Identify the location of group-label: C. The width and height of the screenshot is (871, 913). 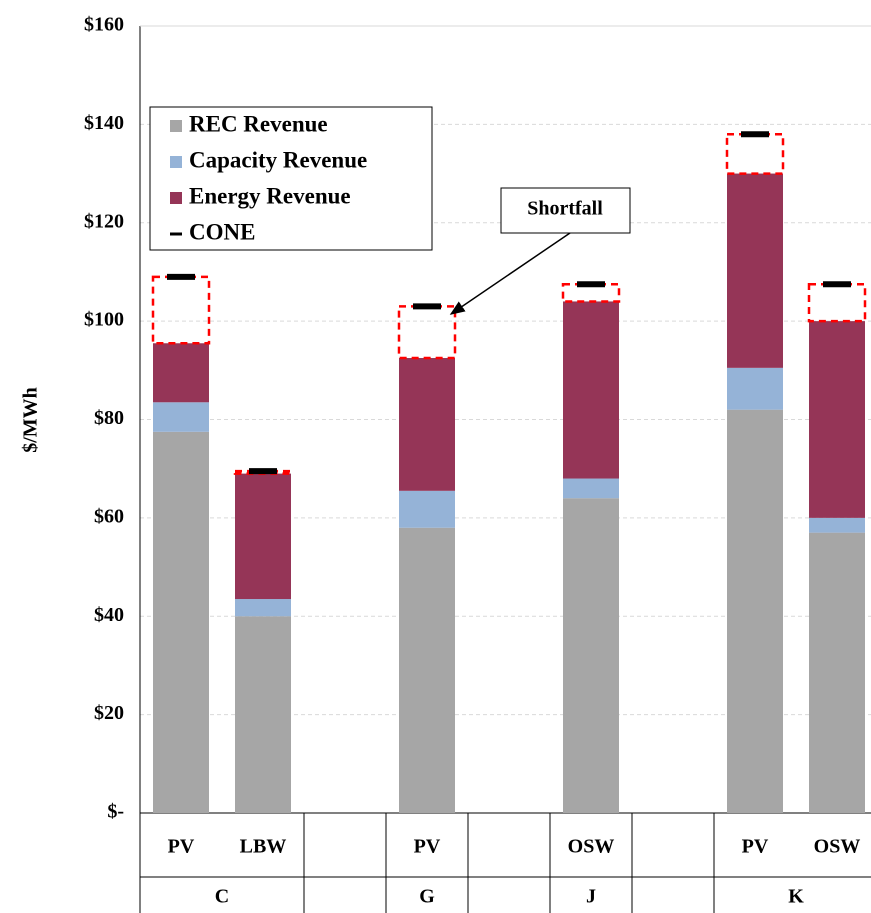
(222, 897).